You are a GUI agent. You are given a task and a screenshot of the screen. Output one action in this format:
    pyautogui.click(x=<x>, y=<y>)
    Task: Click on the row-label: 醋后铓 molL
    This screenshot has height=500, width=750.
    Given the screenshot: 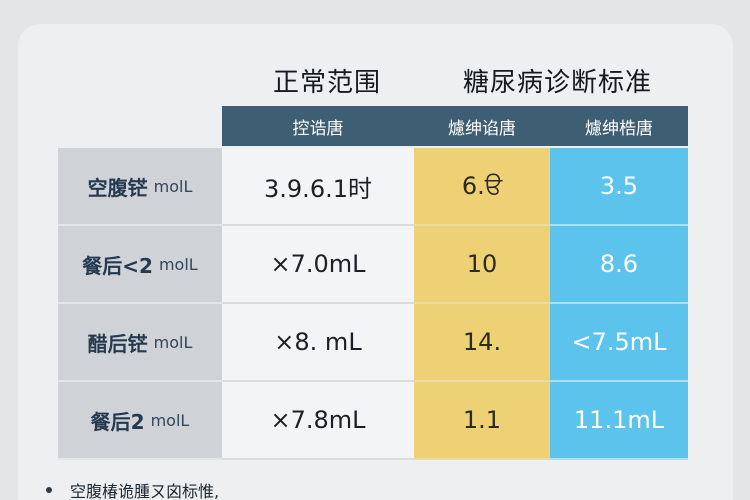 What is the action you would take?
    pyautogui.click(x=140, y=343)
    